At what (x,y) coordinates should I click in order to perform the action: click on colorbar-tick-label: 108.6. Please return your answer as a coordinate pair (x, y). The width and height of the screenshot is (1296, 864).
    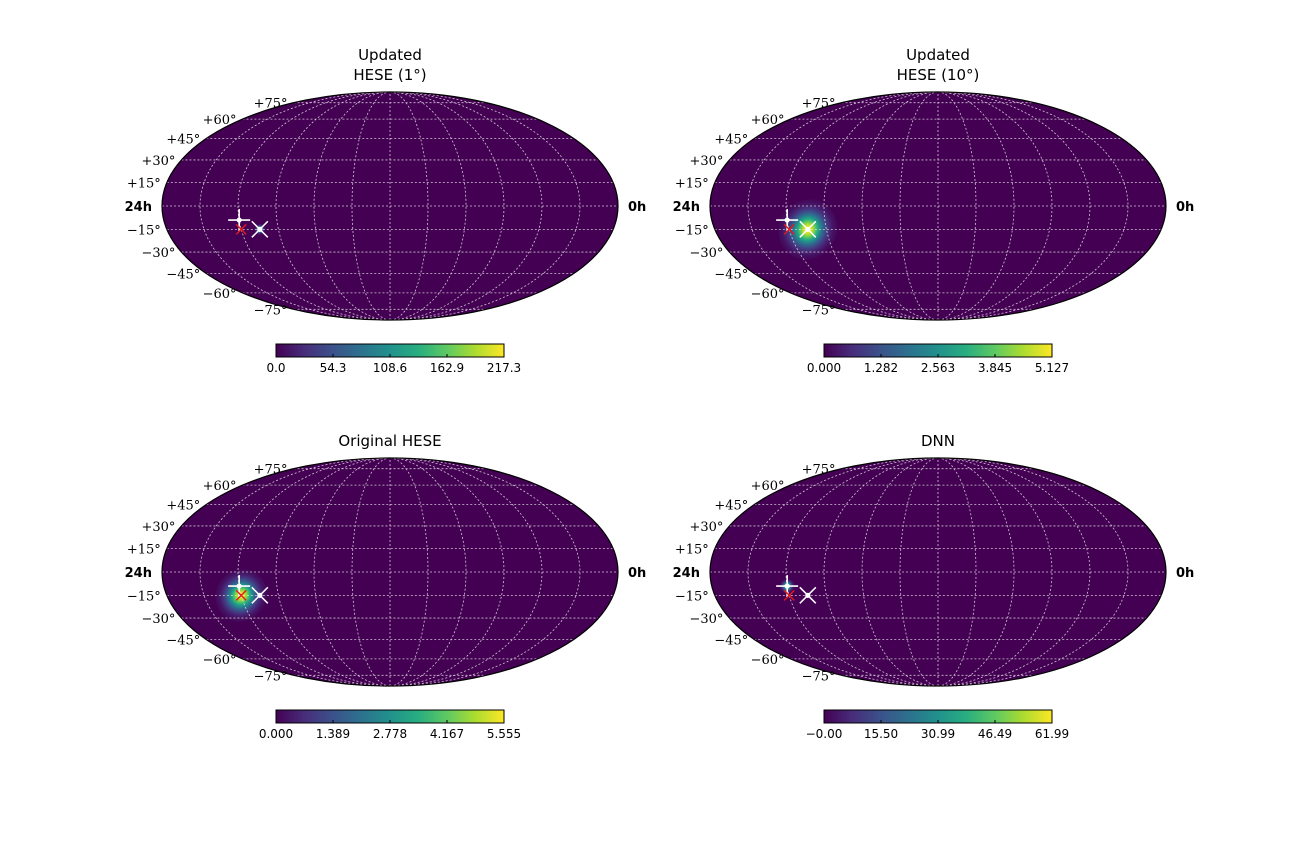
    Looking at the image, I should click on (390, 368).